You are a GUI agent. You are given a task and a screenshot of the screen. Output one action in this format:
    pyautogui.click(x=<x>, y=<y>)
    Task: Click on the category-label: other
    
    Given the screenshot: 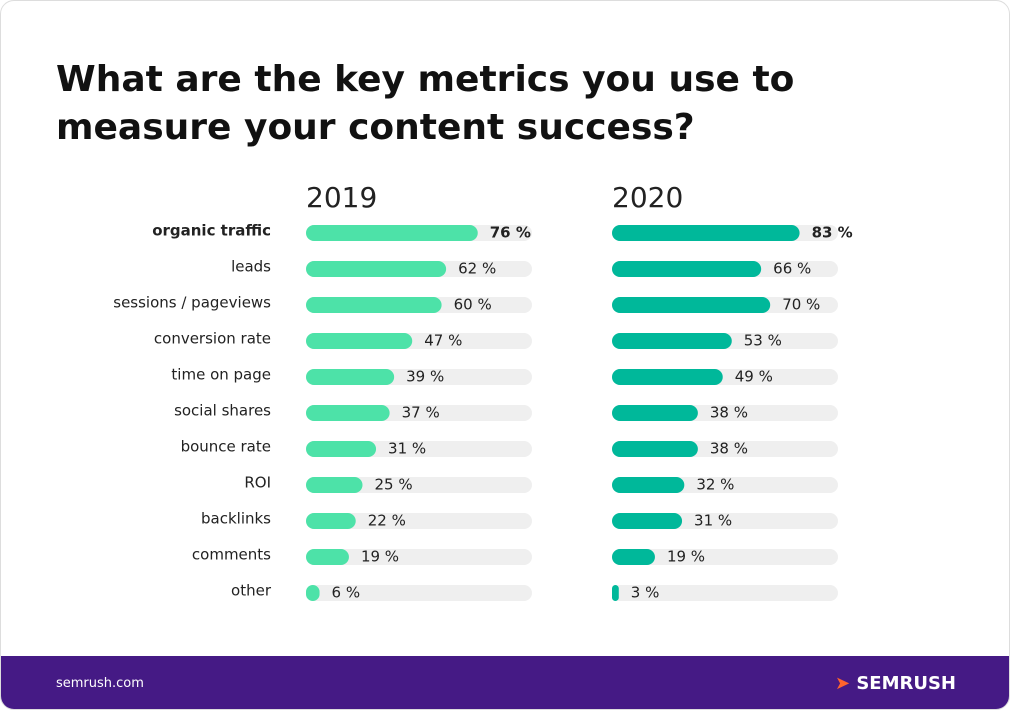 What is the action you would take?
    pyautogui.click(x=251, y=591)
    